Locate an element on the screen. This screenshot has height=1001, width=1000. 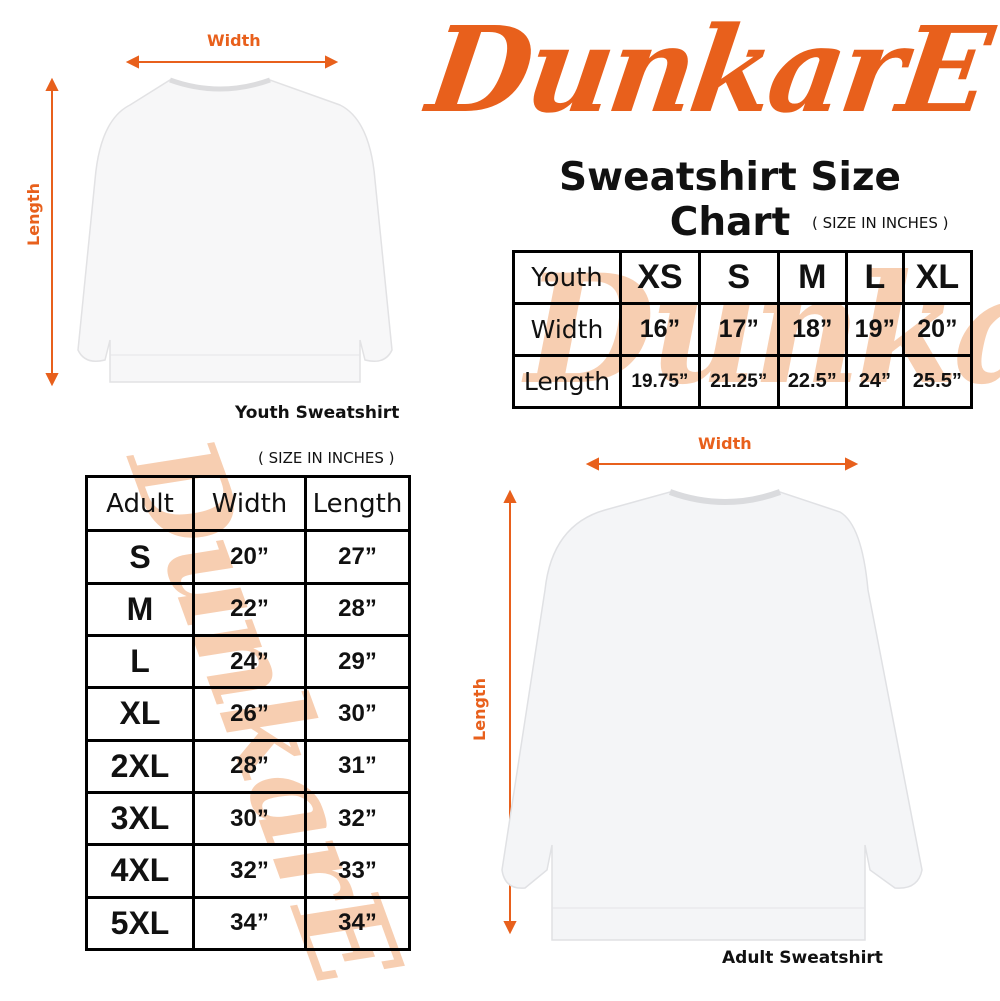
table-row: Youth XS S M L XL is located at coordinates (743, 277).